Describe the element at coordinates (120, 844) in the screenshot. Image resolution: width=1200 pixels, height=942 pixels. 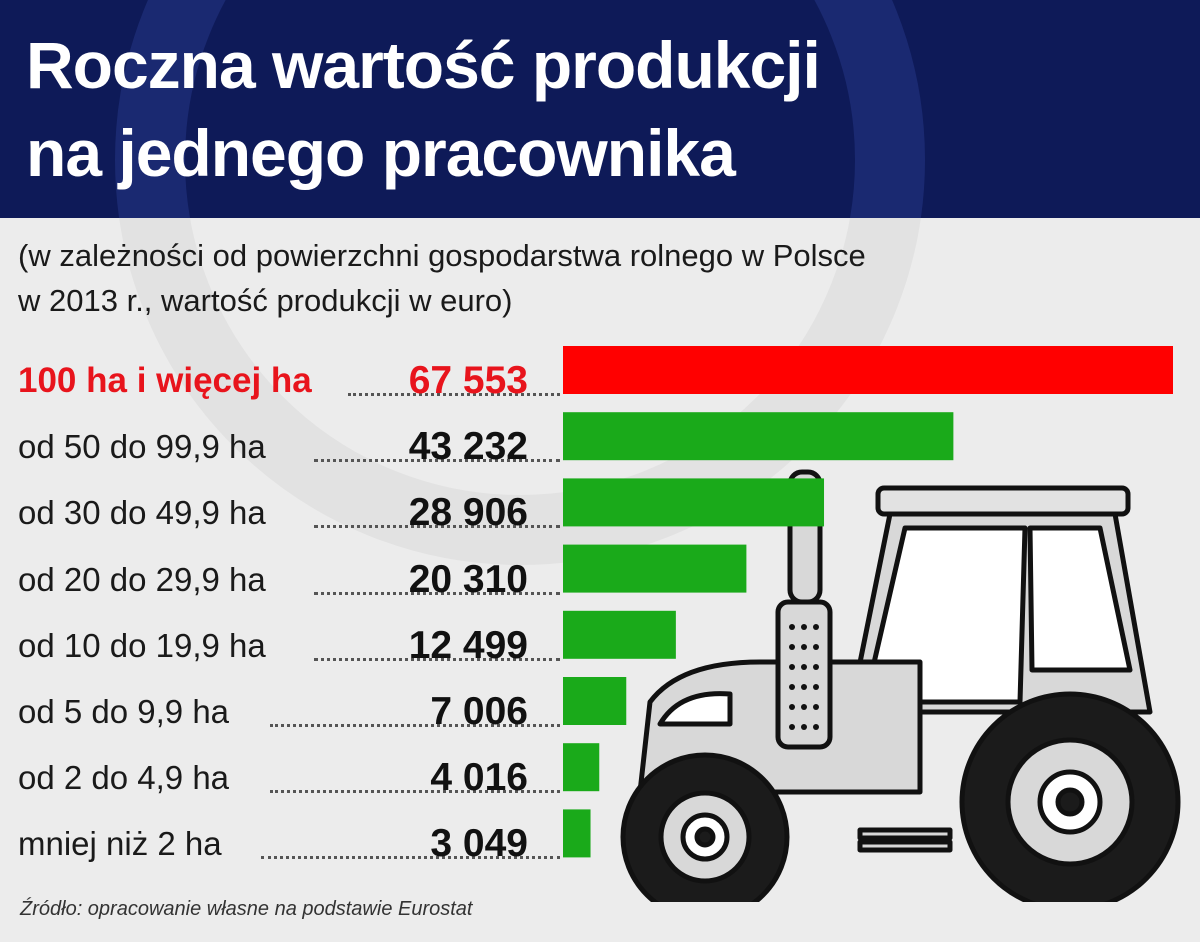
I see `category-label: mniej niż 2 ha` at that location.